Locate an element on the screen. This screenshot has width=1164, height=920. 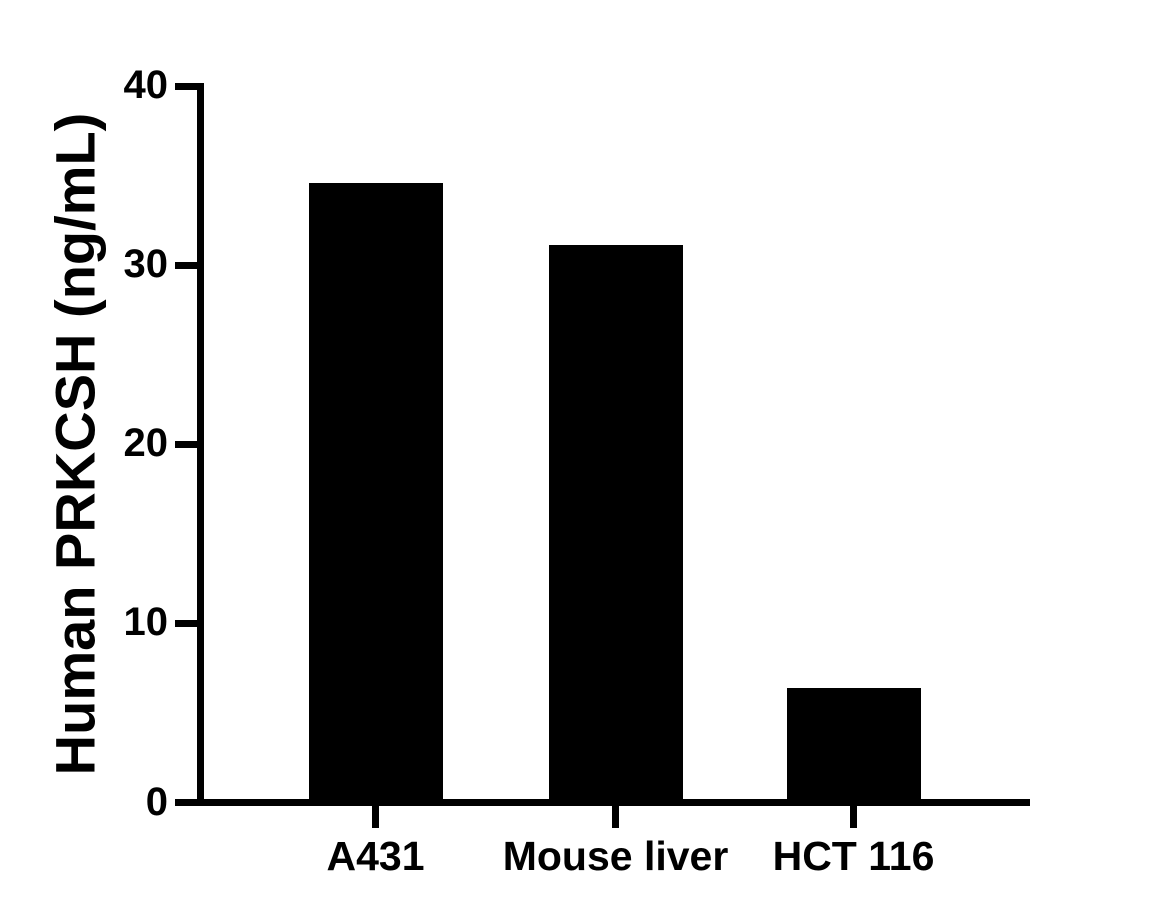
bar-a431 is located at coordinates (375, 494).